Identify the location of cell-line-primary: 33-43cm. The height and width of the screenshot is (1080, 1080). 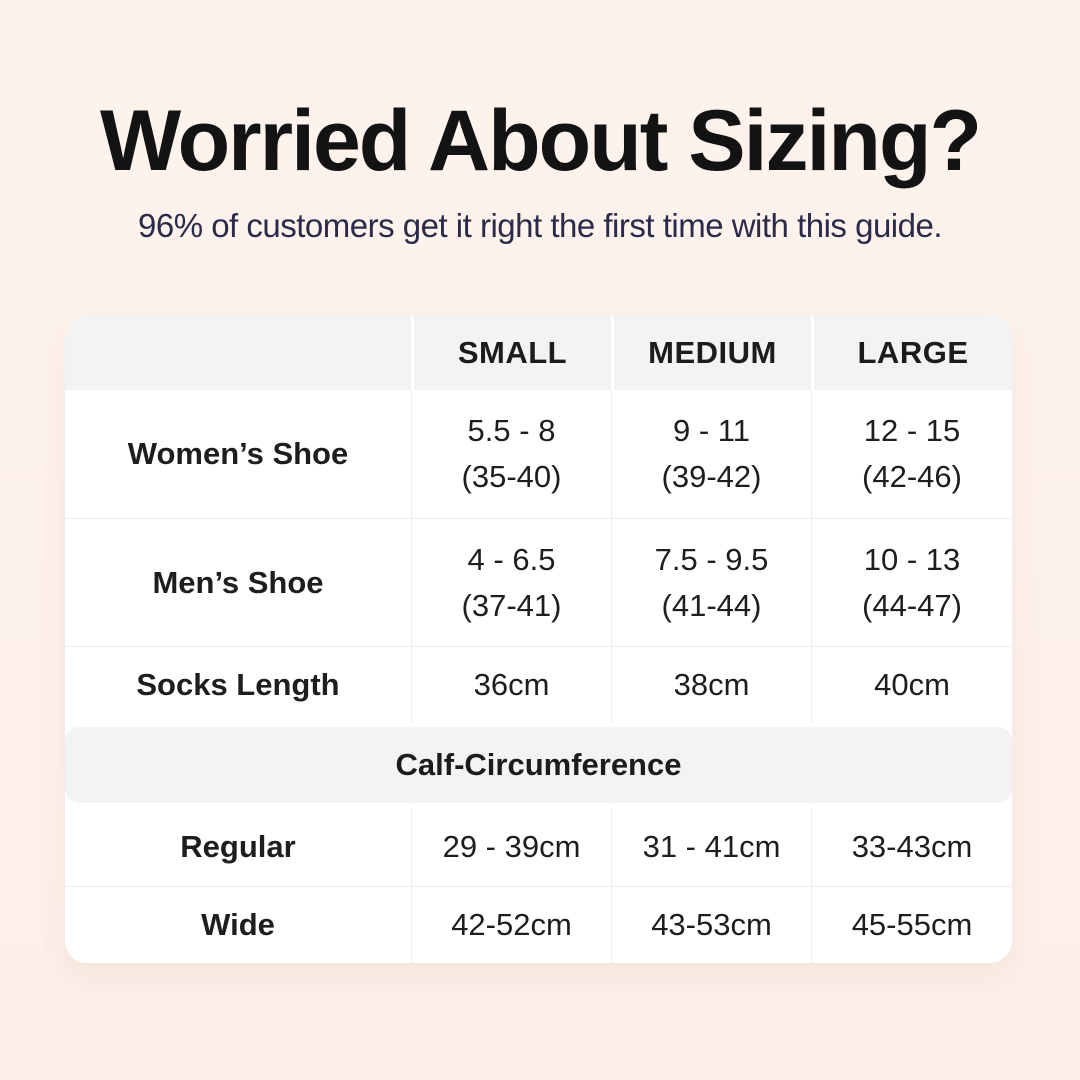
(912, 846).